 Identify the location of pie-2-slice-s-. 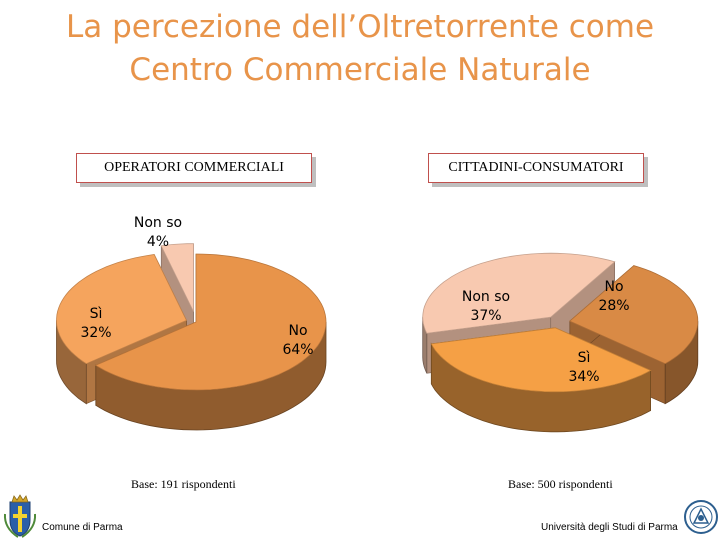
(541, 360).